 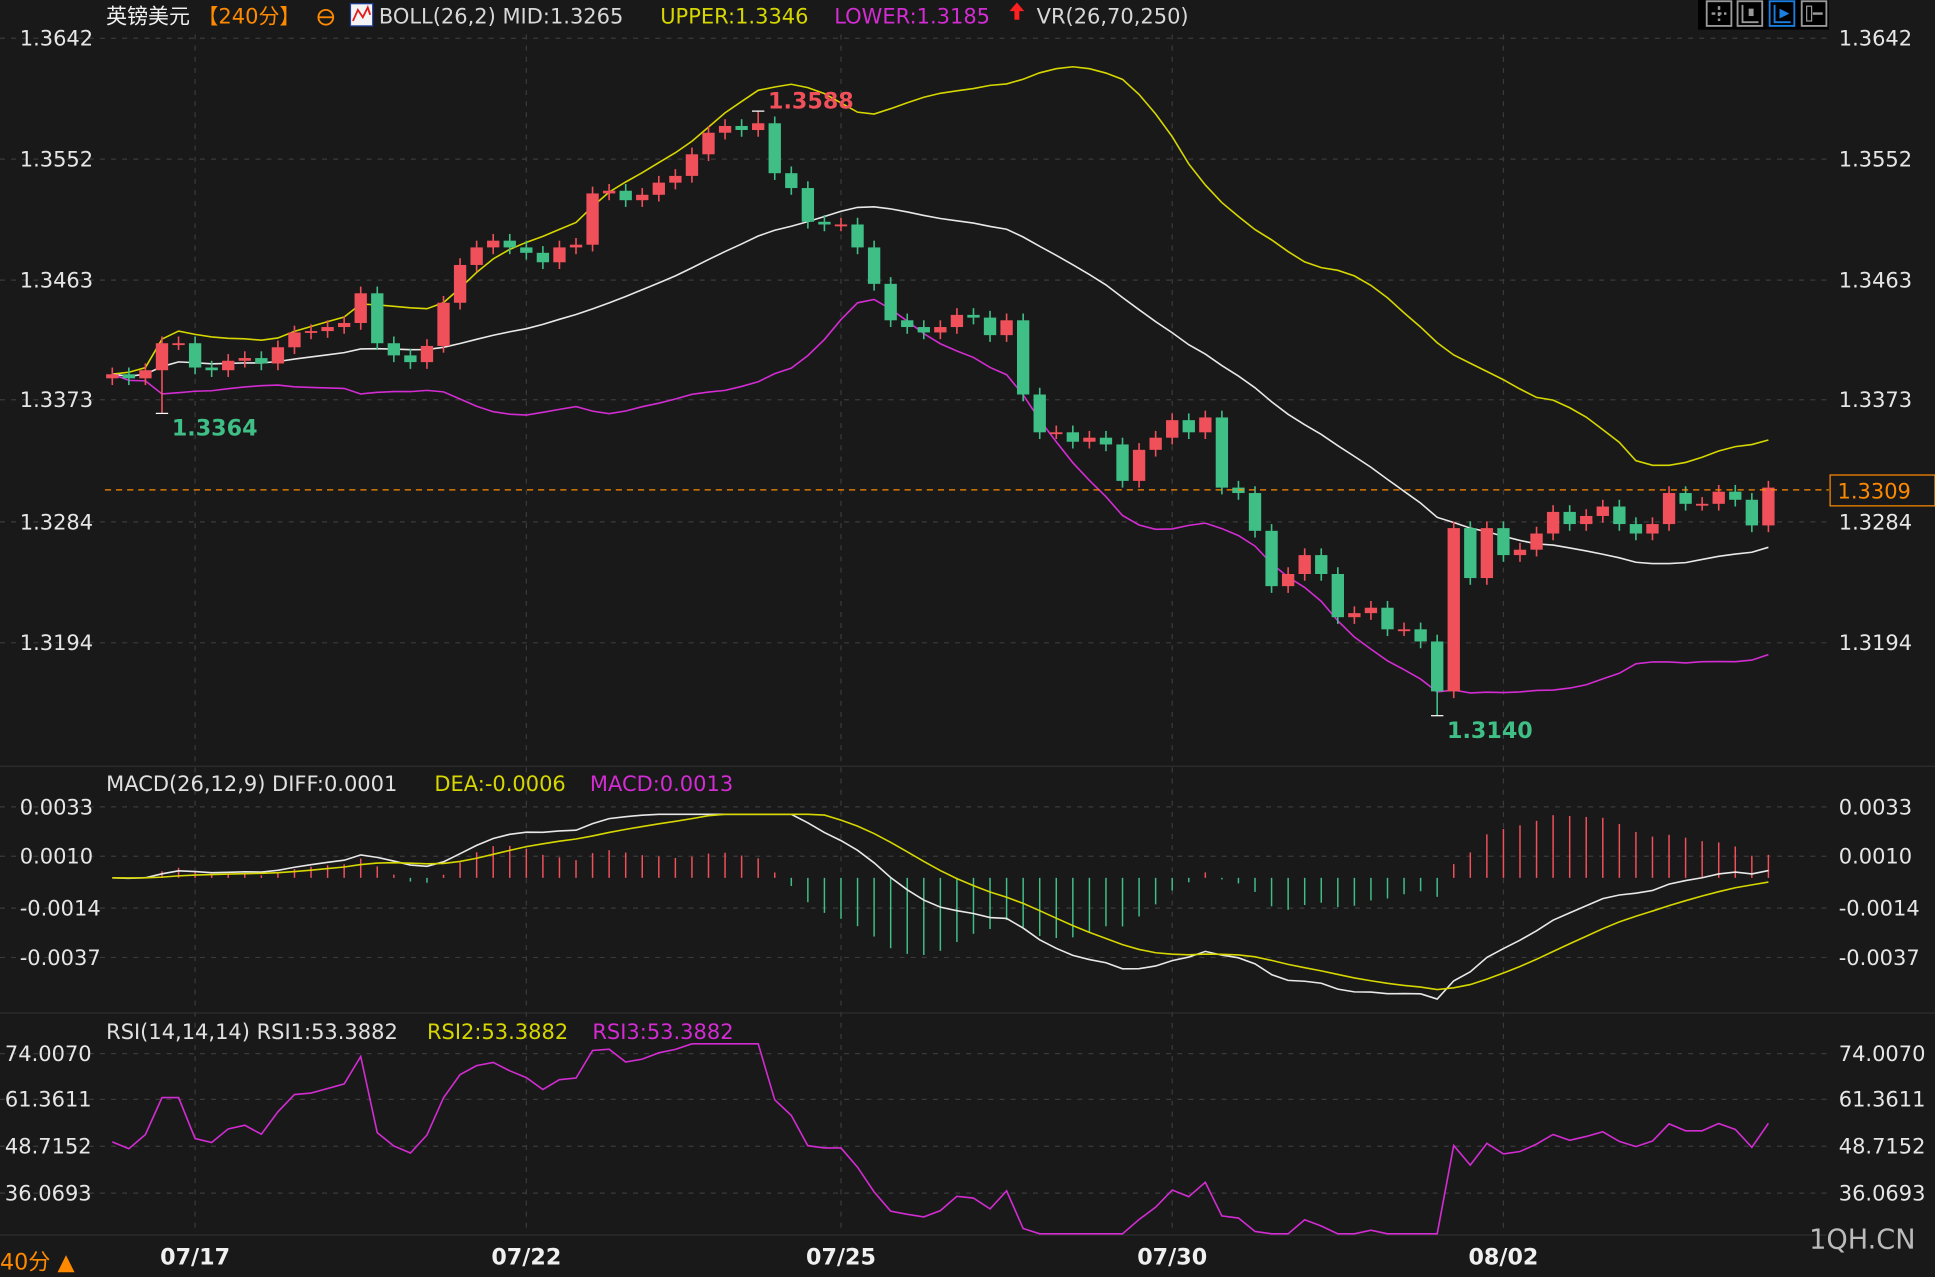 What do you see at coordinates (1875, 857) in the screenshot?
I see `macd-tick-right: 0.0010` at bounding box center [1875, 857].